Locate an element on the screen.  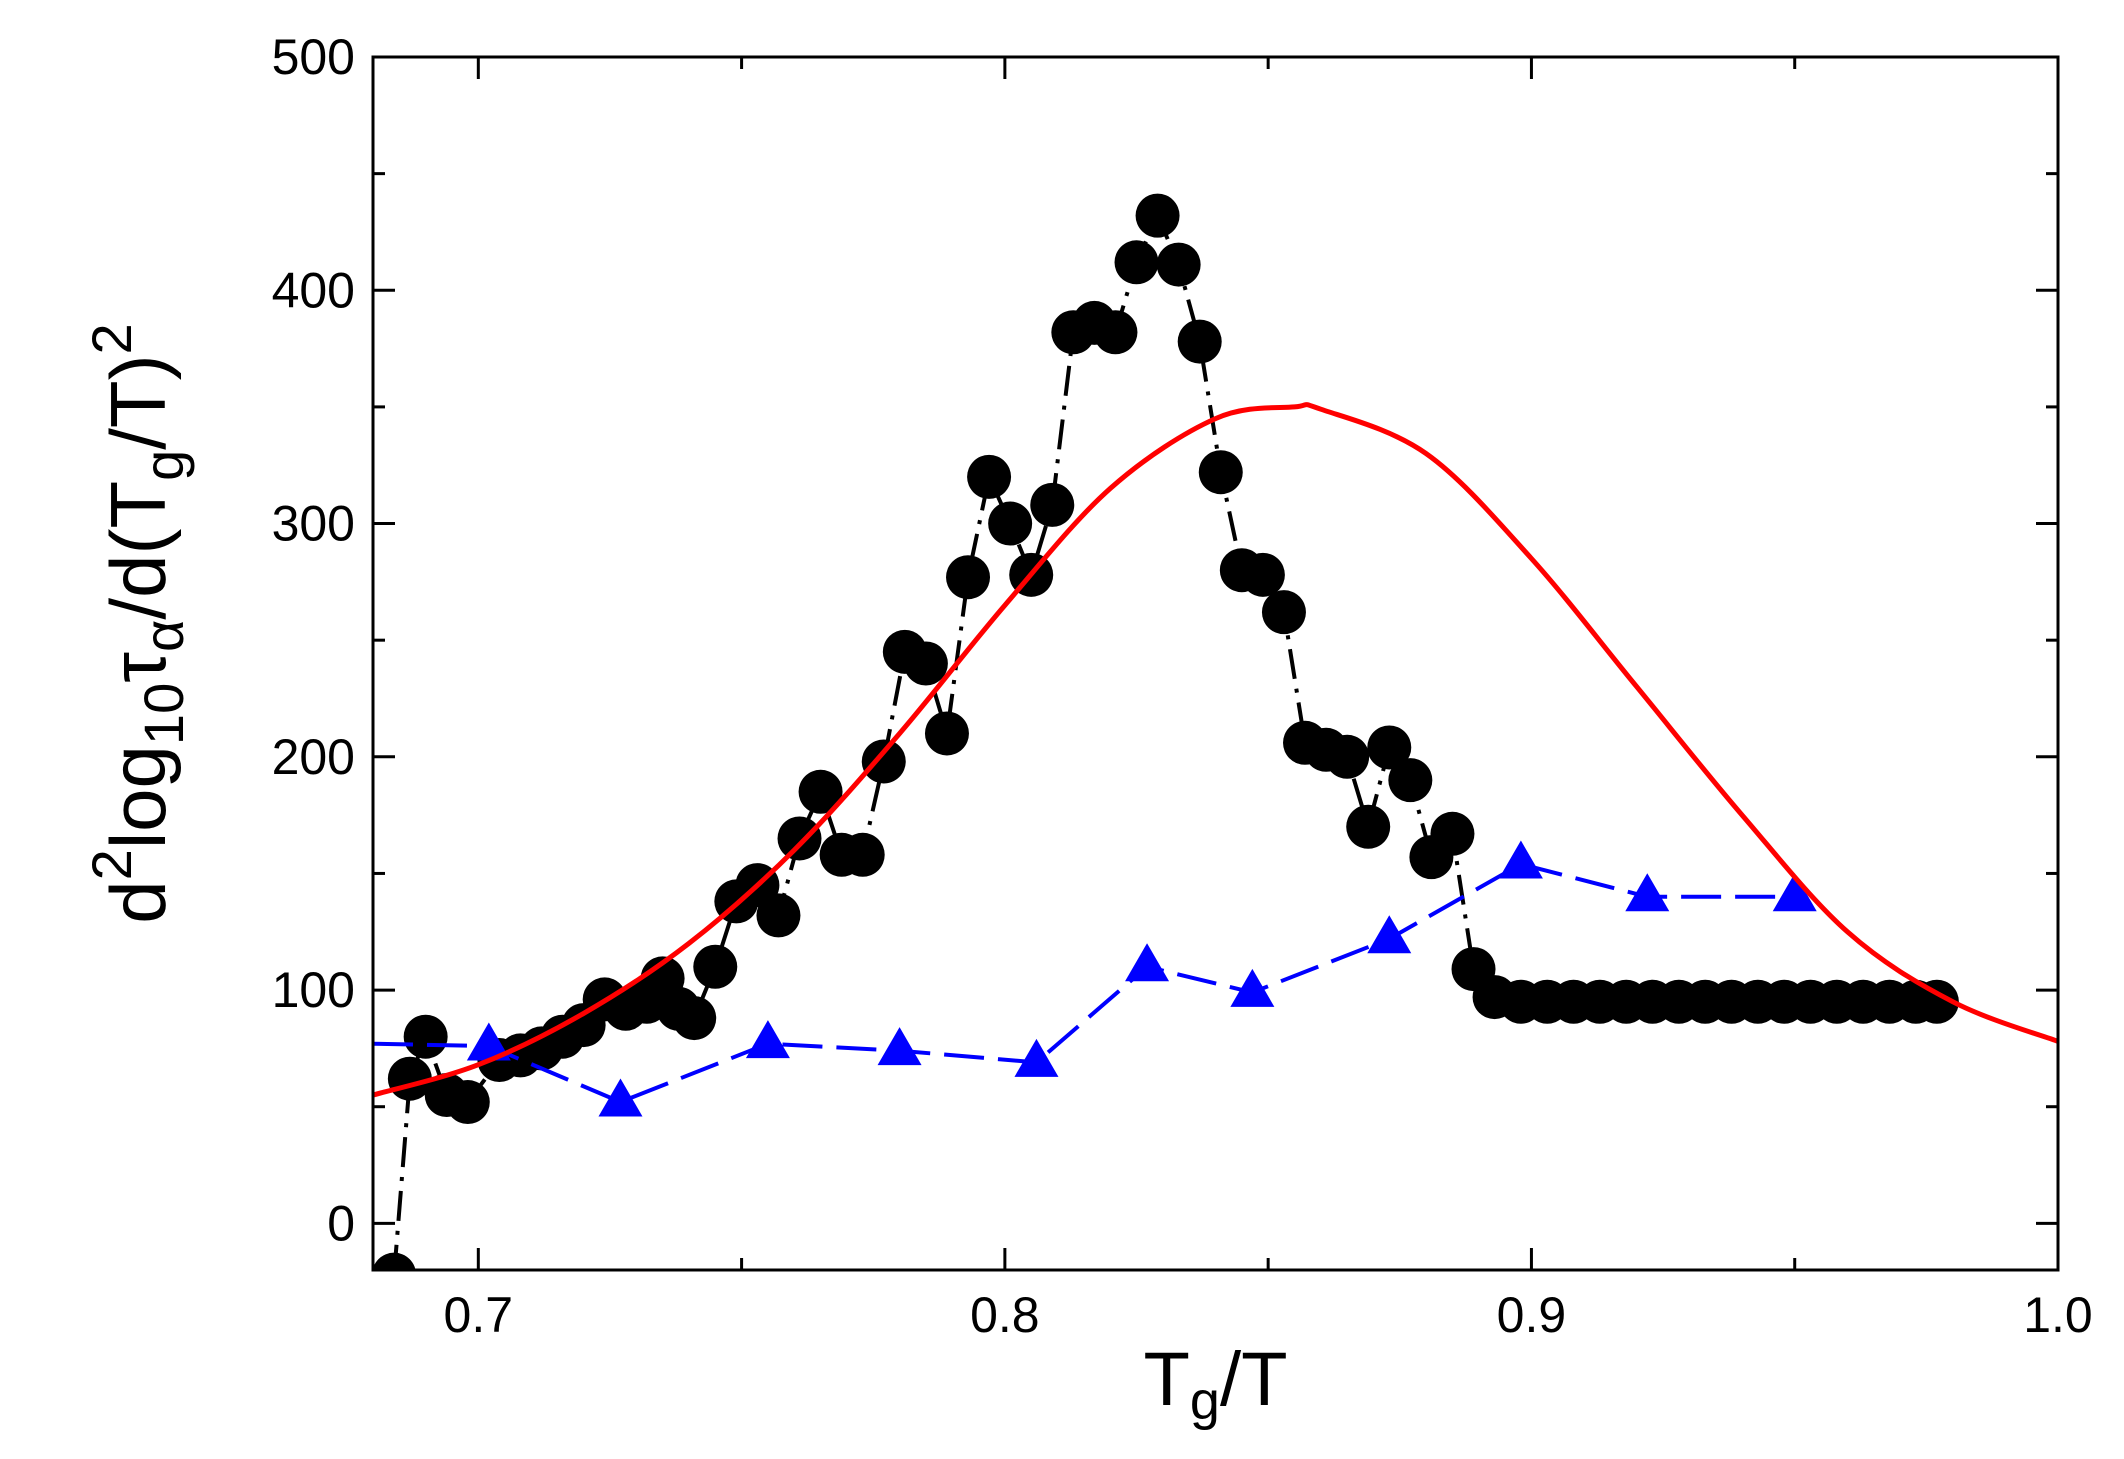
y-tick-label: 100 is located at coordinates (313, 990).